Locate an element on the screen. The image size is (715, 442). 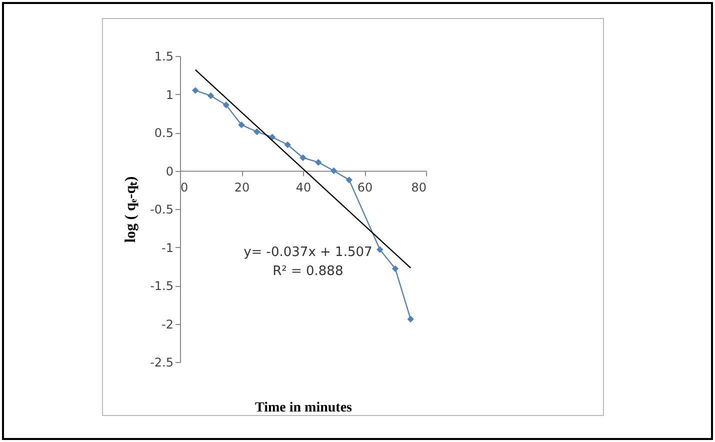
x-tick-label: 40 is located at coordinates (304, 187).